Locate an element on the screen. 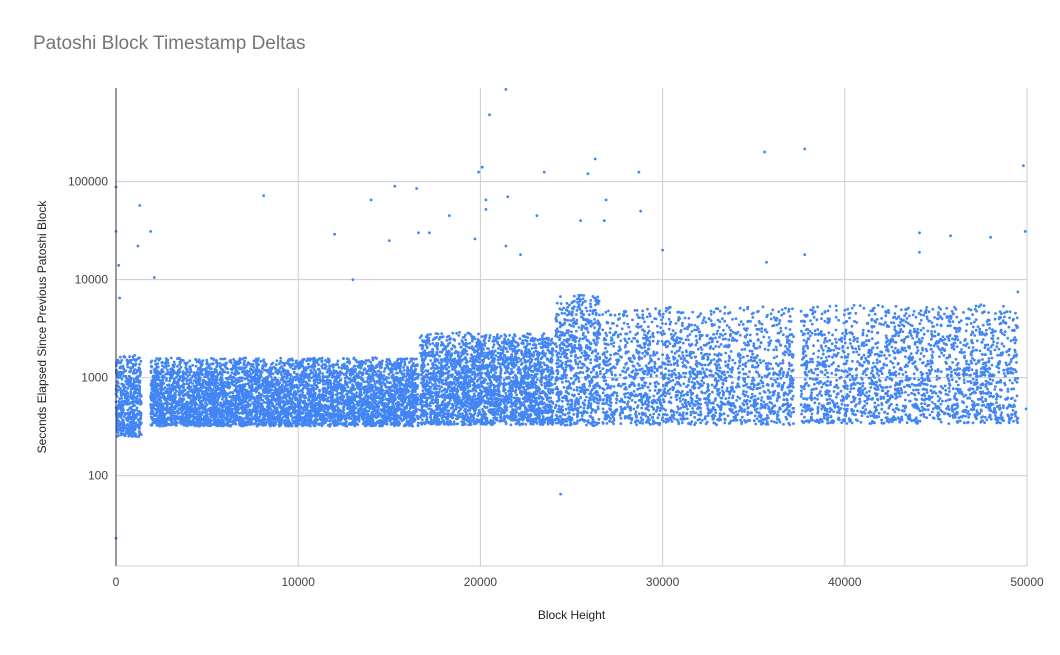 This screenshot has width=1060, height=655. x-tick-label: 30000 is located at coordinates (663, 582).